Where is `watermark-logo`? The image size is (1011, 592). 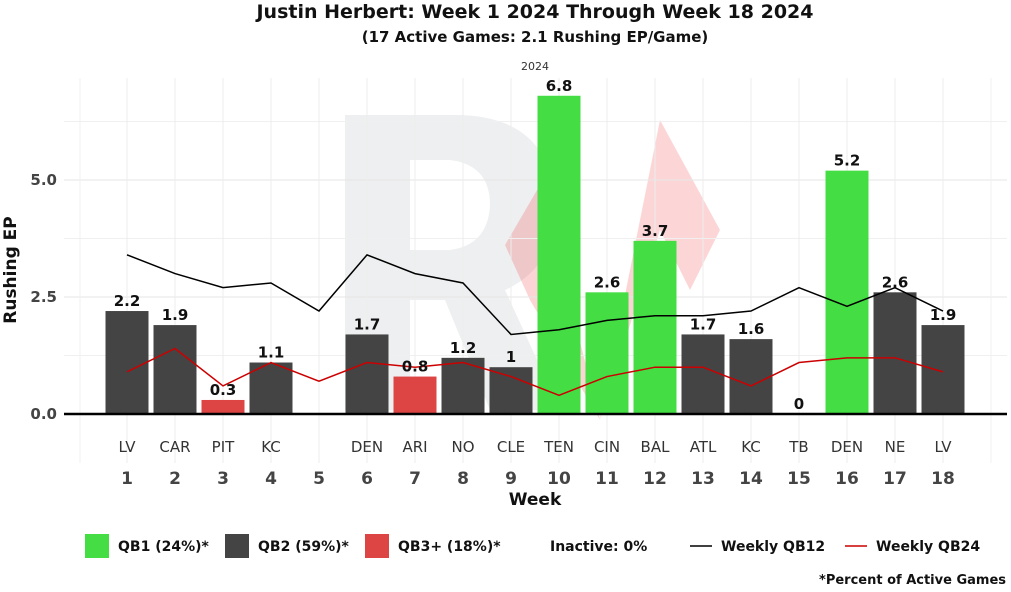 watermark-logo is located at coordinates (452, 262).